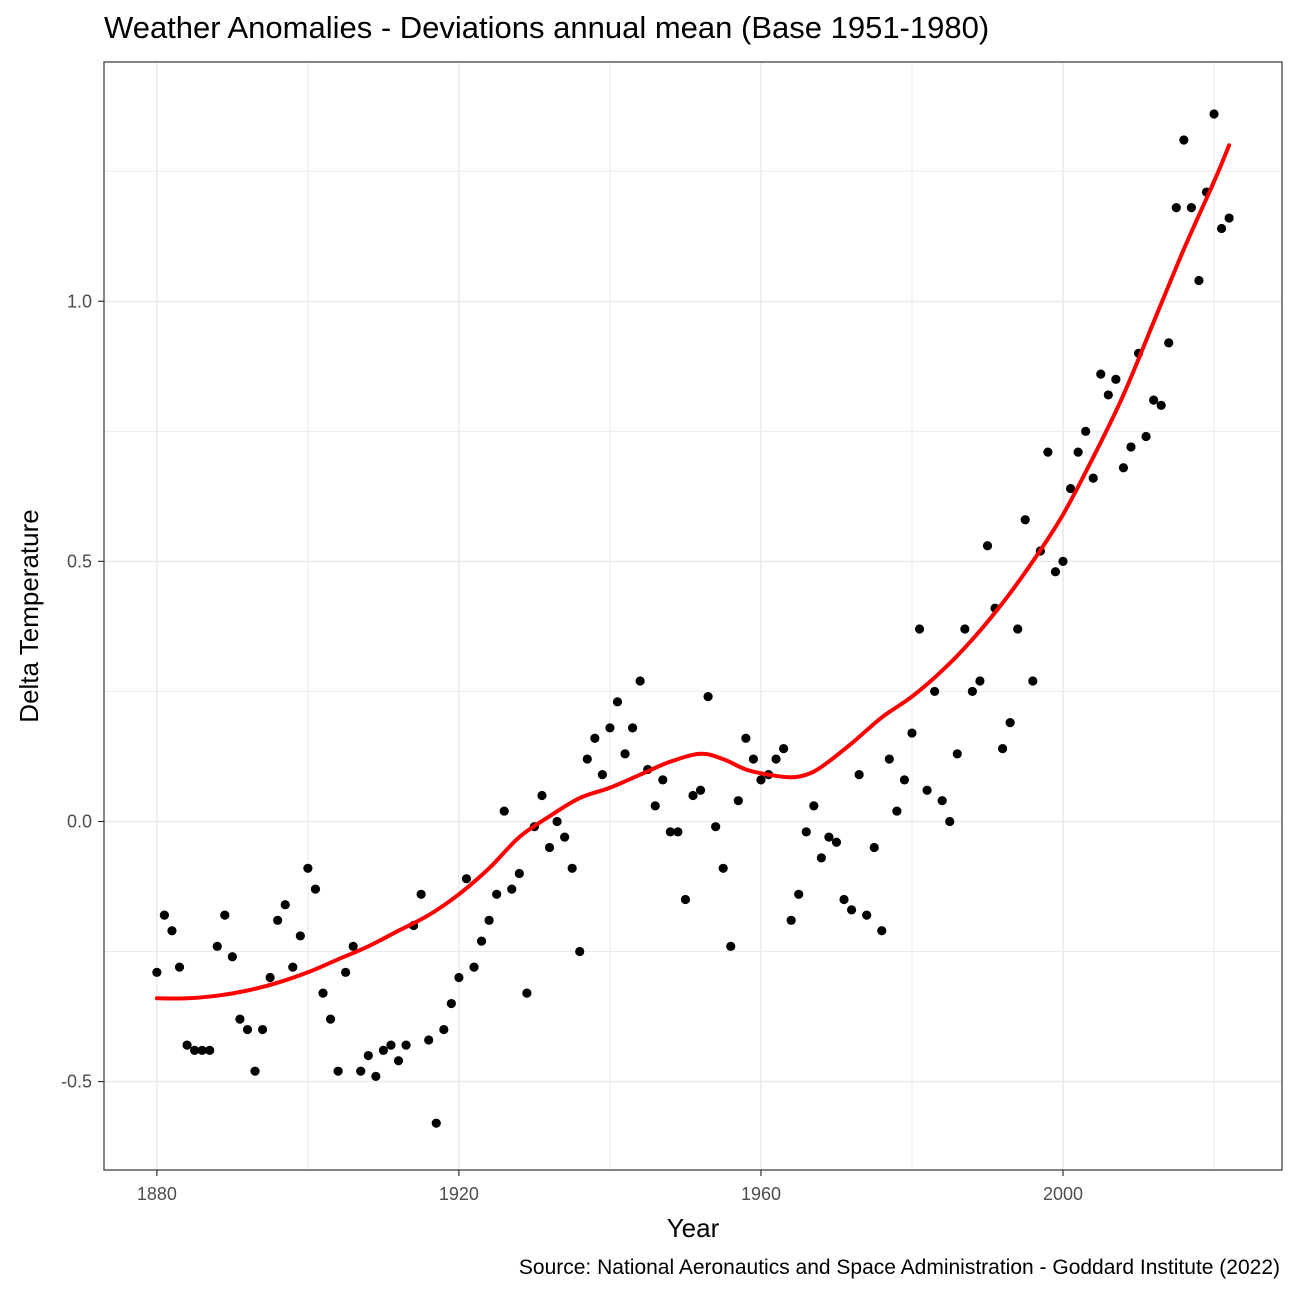  I want to click on y-tick-label: 0.0, so click(79, 821).